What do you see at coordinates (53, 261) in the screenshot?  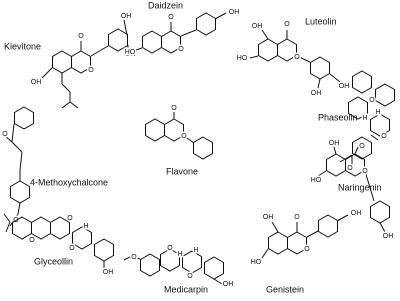 I see `molecule-name: Glyceollin` at bounding box center [53, 261].